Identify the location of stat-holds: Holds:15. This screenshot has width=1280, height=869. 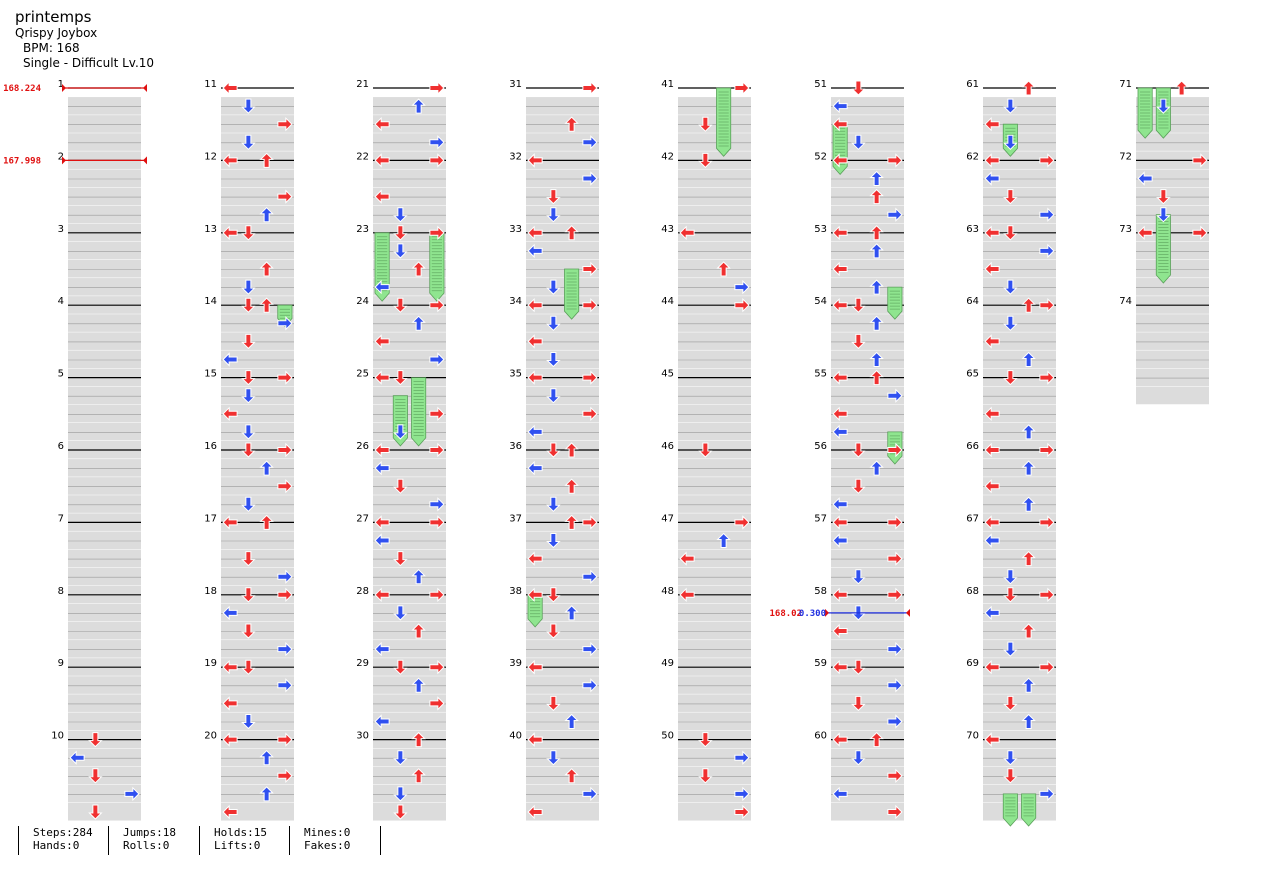
(240, 832).